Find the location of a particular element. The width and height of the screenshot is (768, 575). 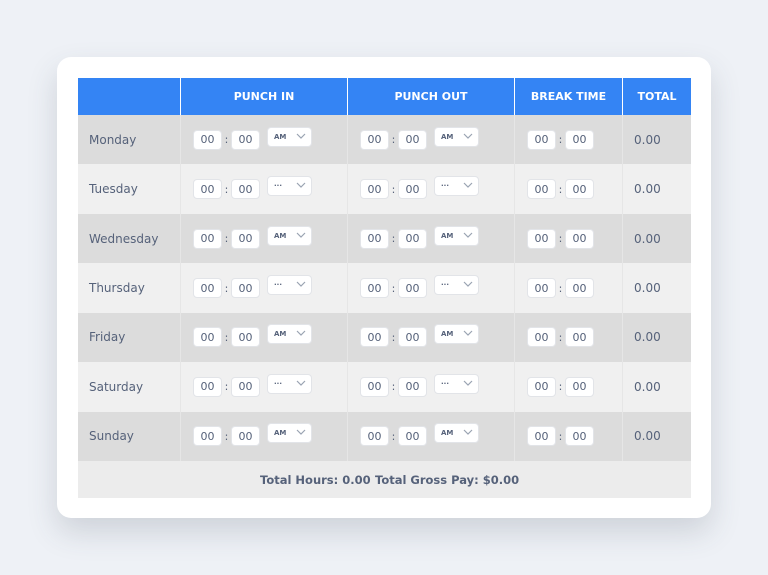

column-header: BREAK TIME is located at coordinates (568, 96).